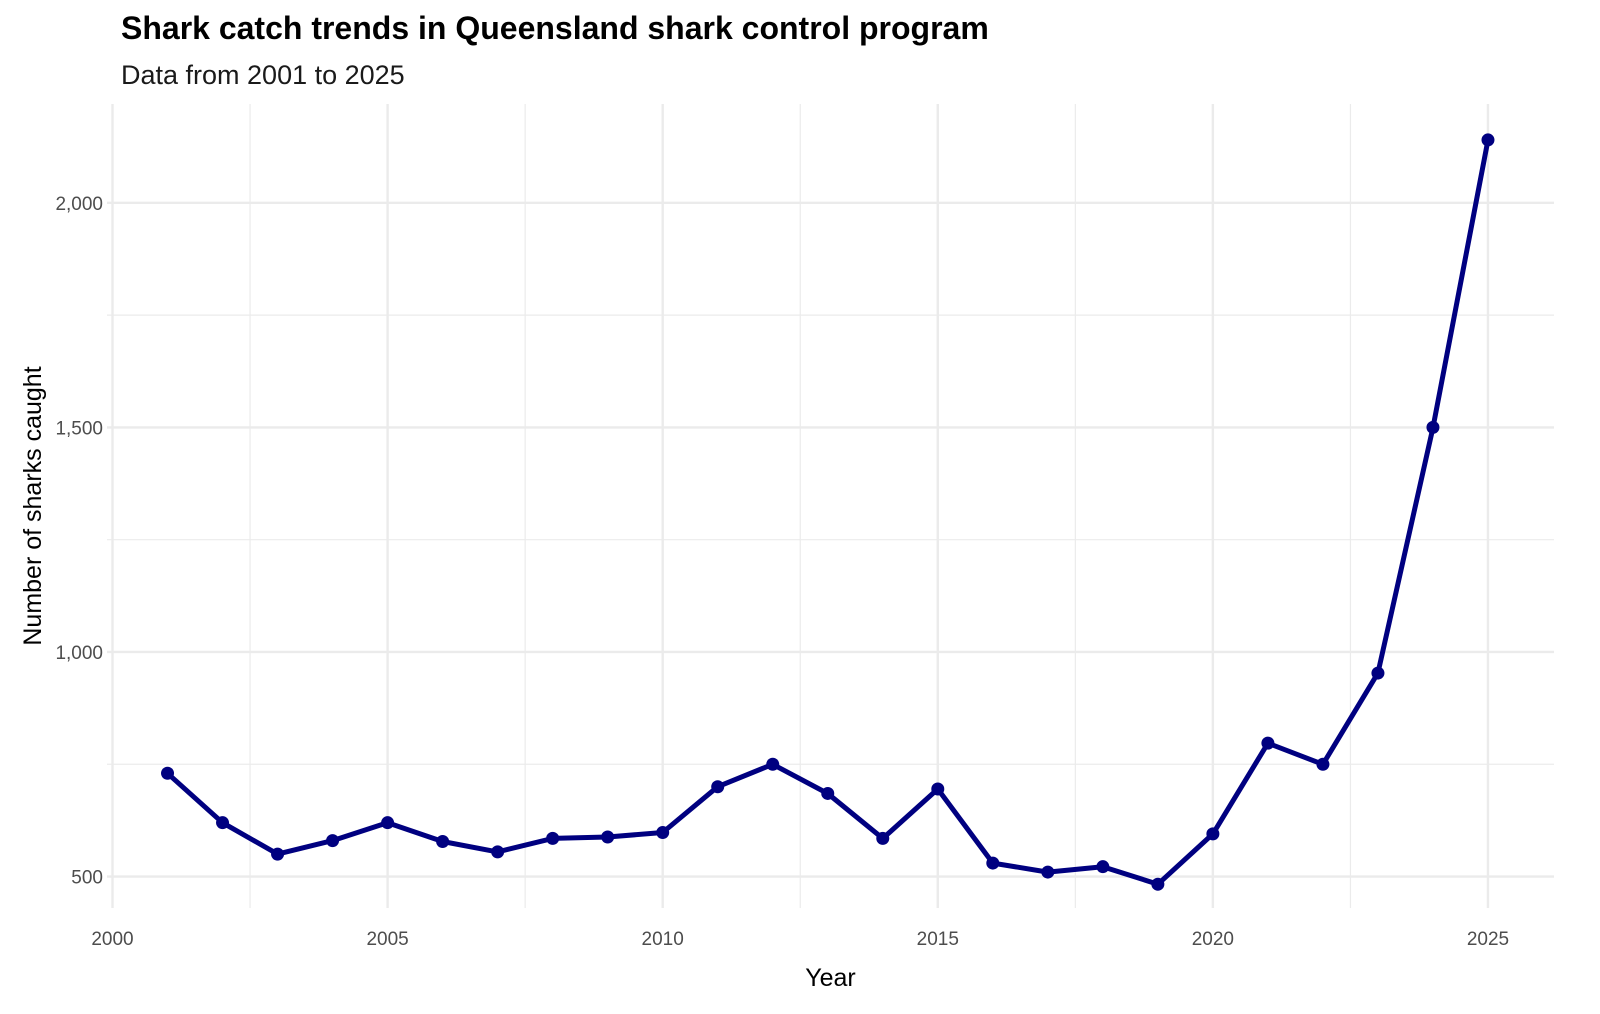 This screenshot has height=1014, width=1600. I want to click on x-tick-label: 2025, so click(1488, 939).